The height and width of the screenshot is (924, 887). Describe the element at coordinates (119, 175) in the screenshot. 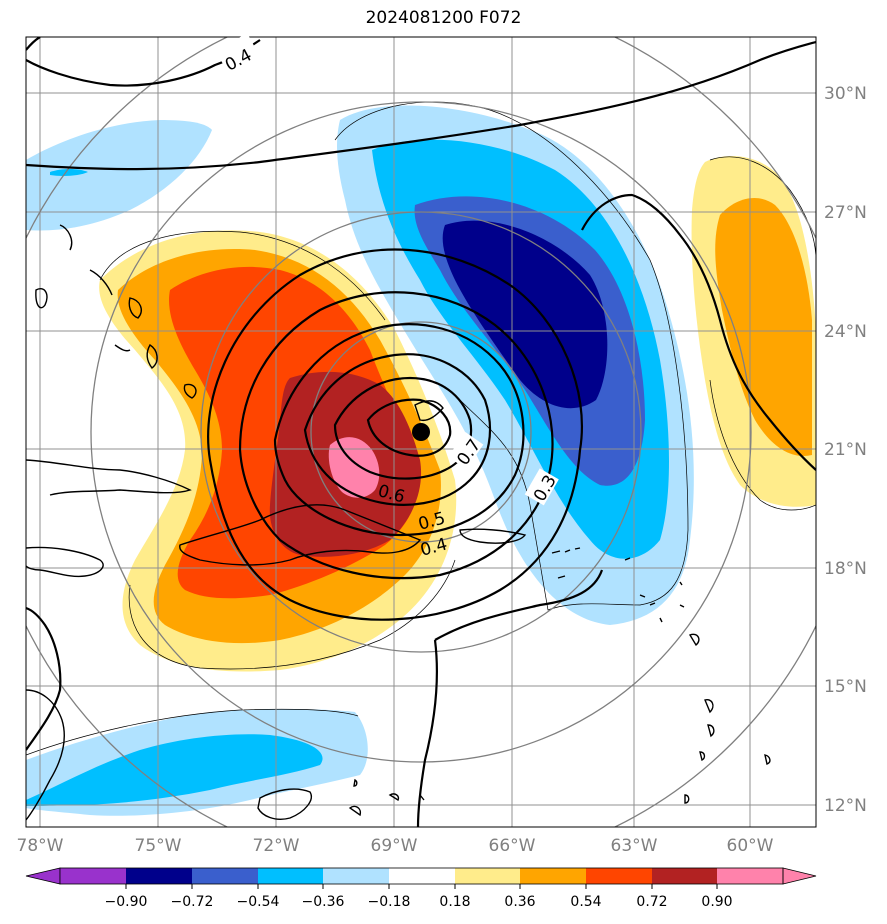

I see `nw-negative-shading` at that location.